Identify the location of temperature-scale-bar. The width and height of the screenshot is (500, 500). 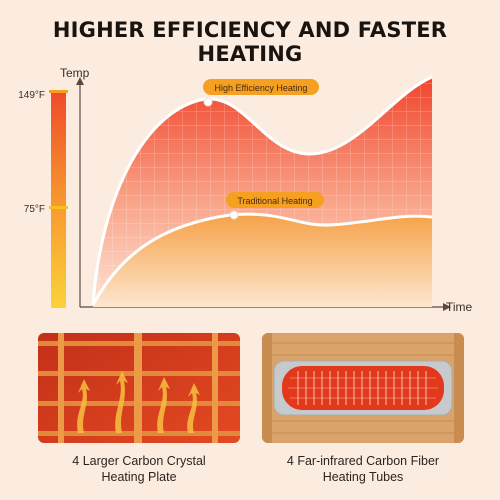
(58, 199).